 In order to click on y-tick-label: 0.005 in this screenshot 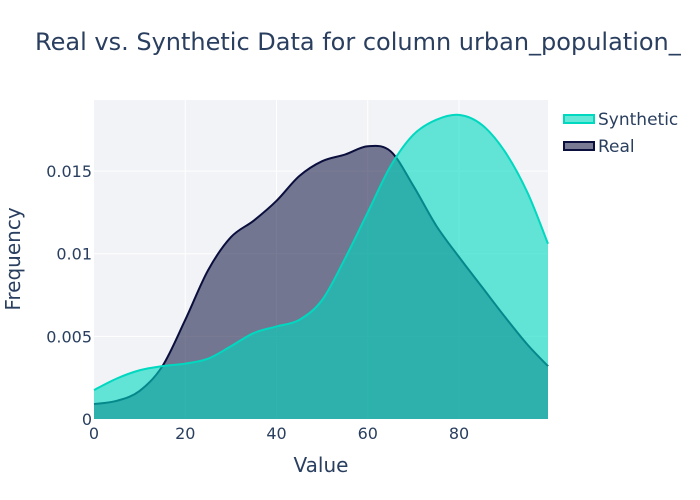, I will do `click(69, 336)`.